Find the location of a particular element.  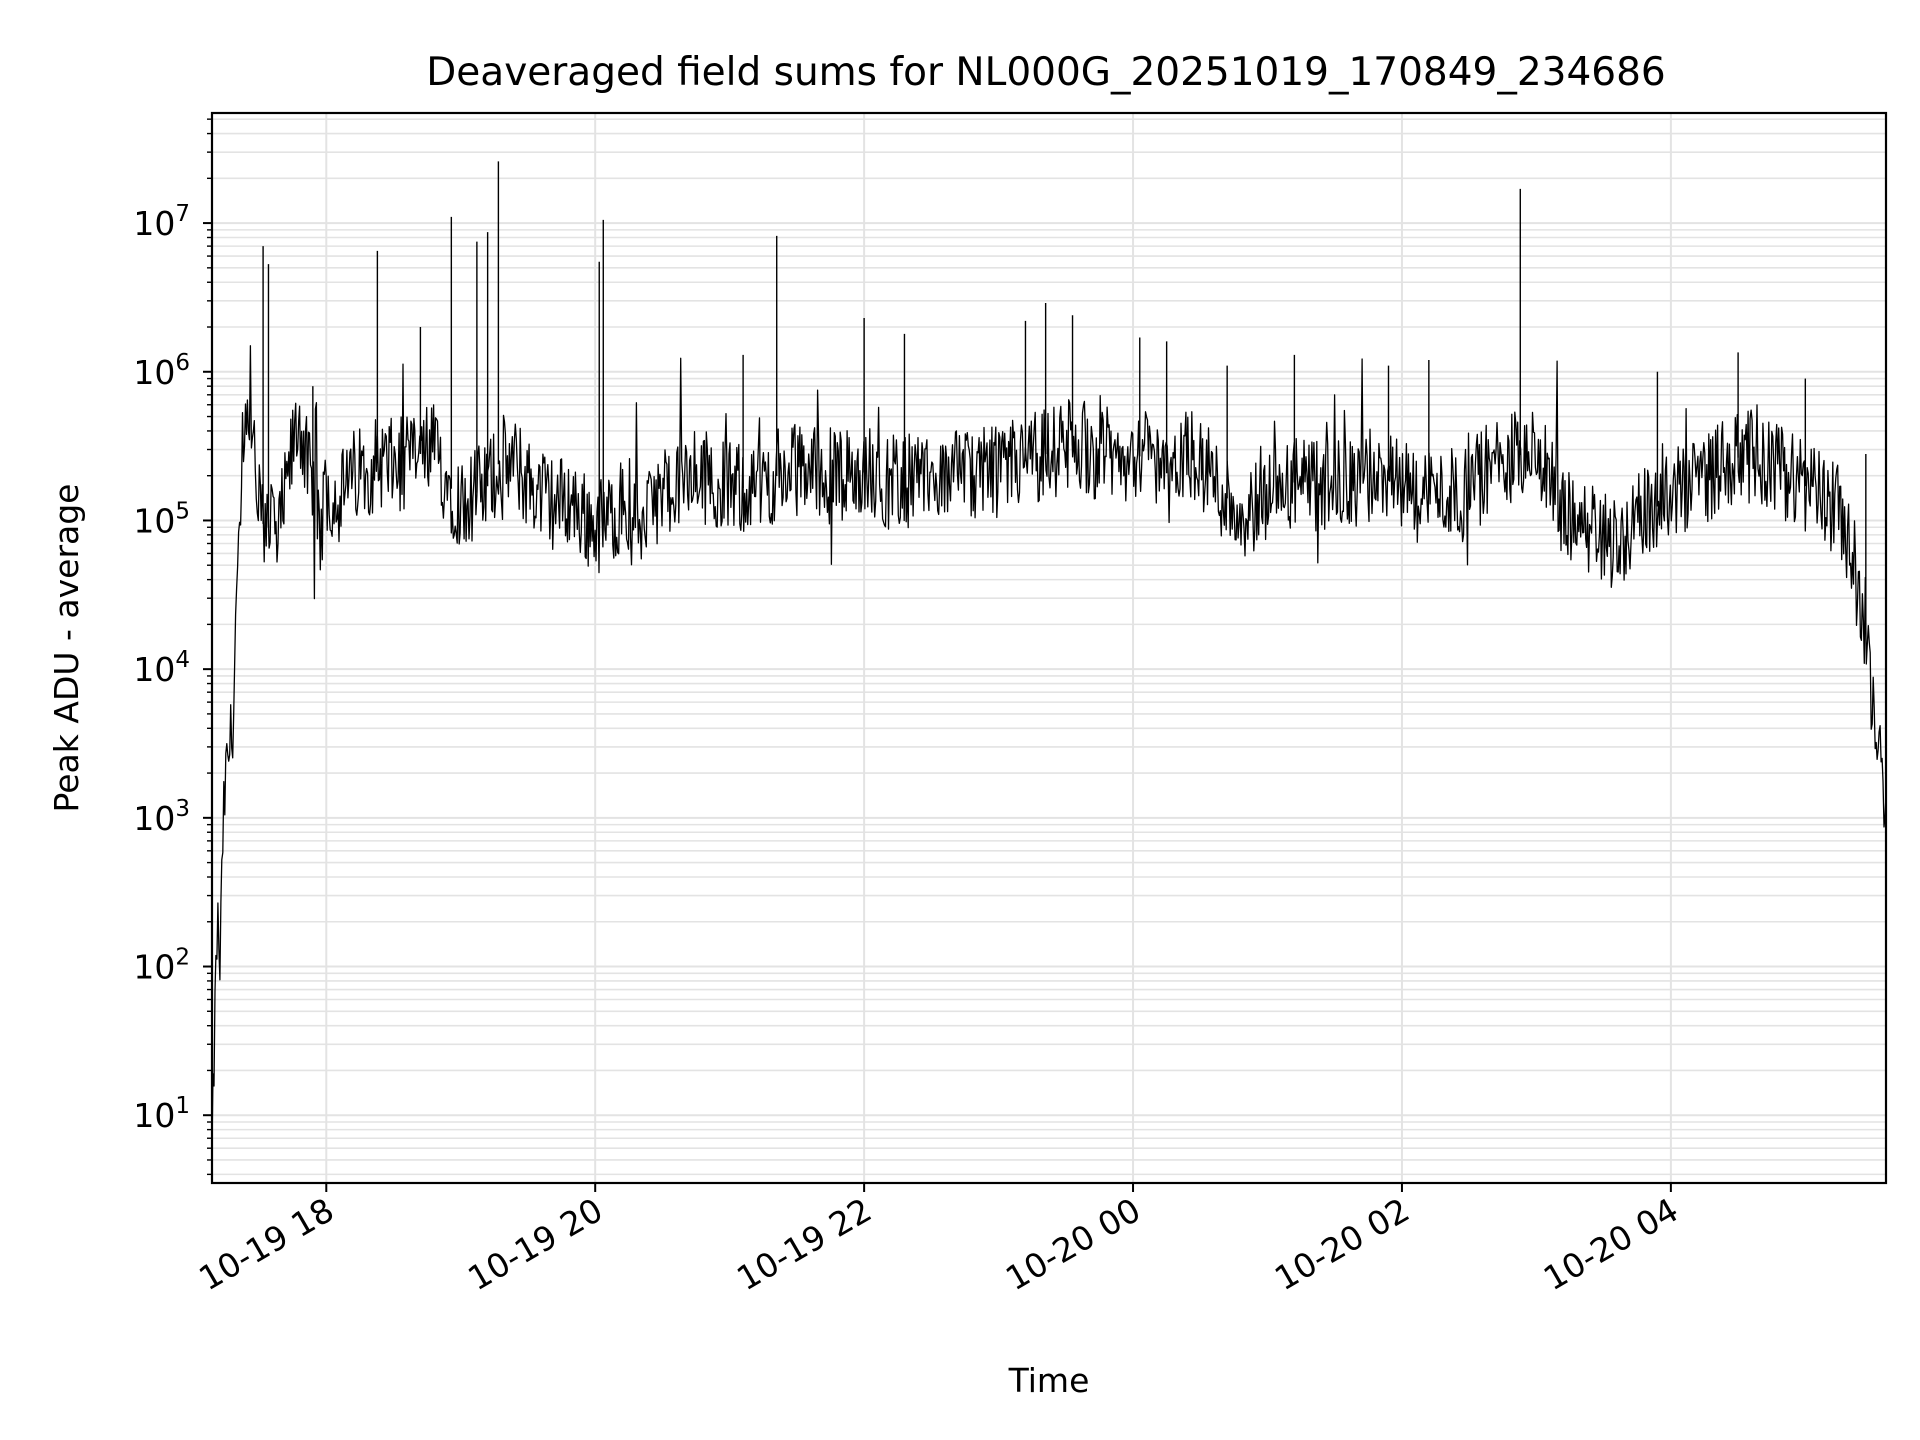

y-tick-label: 104 is located at coordinates (161, 668).